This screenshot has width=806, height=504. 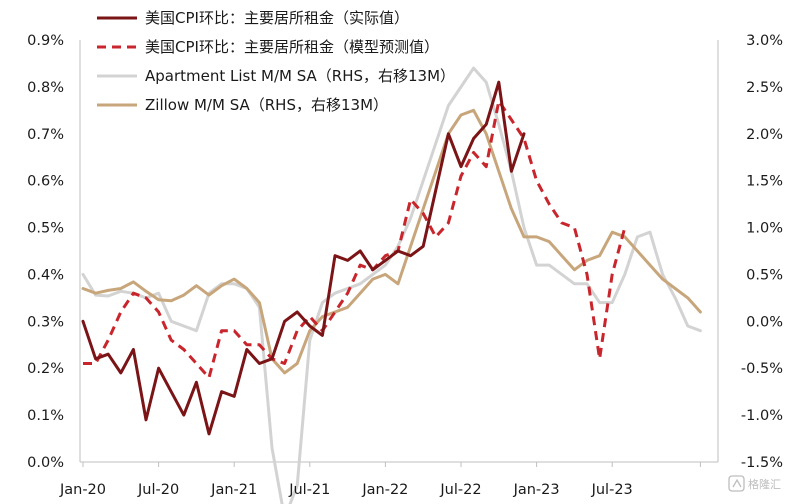 I want to click on right-tick-label: 3.0%, so click(x=764, y=41).